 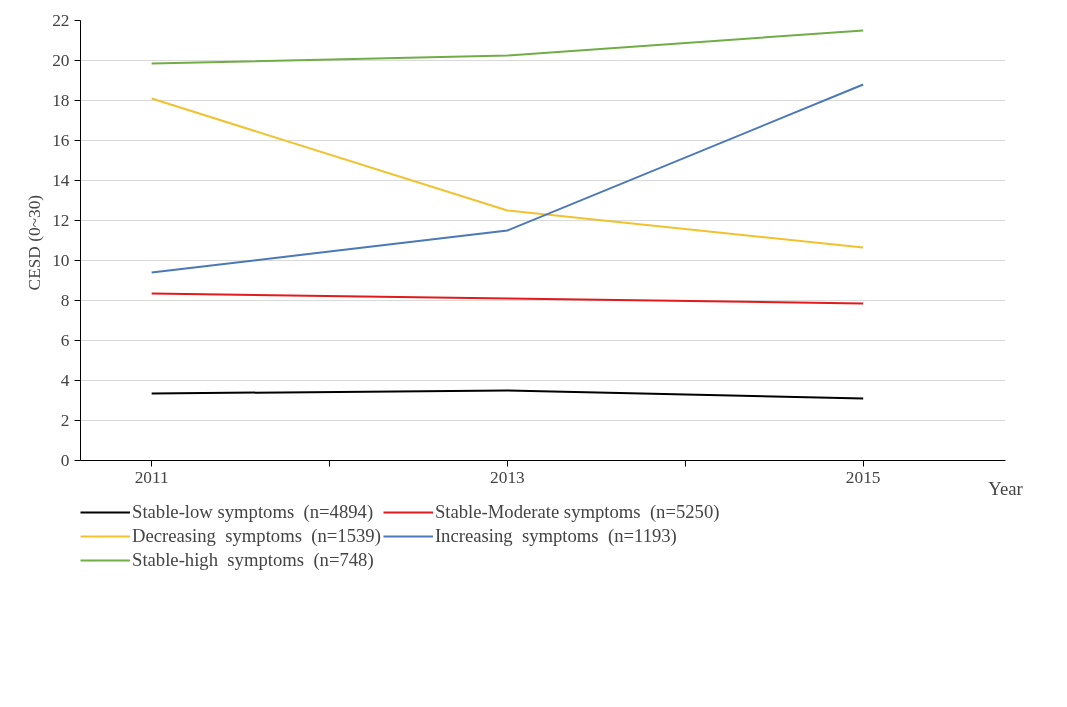 I want to click on y-tick-label: 14, so click(x=61, y=180).